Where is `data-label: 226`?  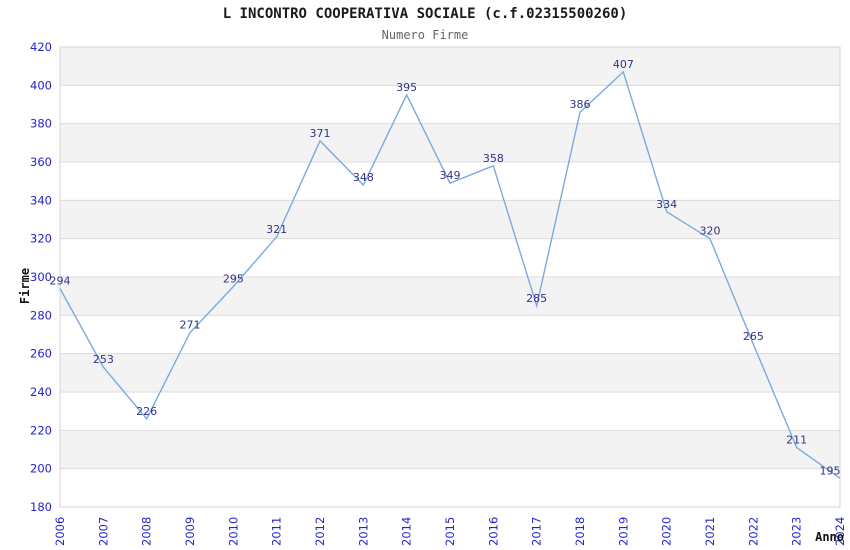 data-label: 226 is located at coordinates (146, 411).